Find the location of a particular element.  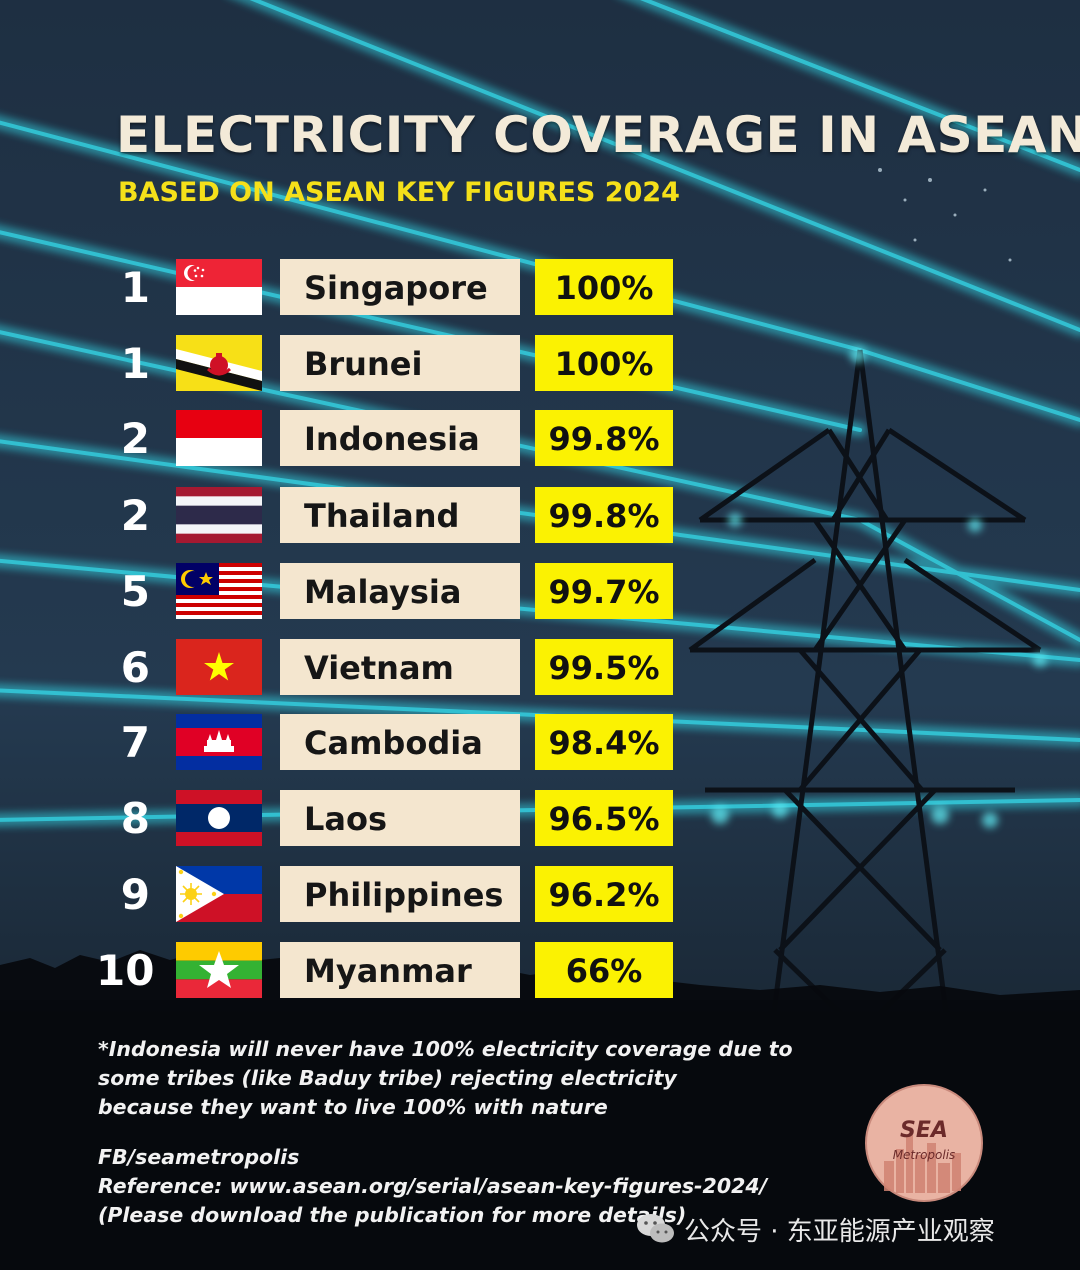

country-label: Myanmar is located at coordinates (400, 970).